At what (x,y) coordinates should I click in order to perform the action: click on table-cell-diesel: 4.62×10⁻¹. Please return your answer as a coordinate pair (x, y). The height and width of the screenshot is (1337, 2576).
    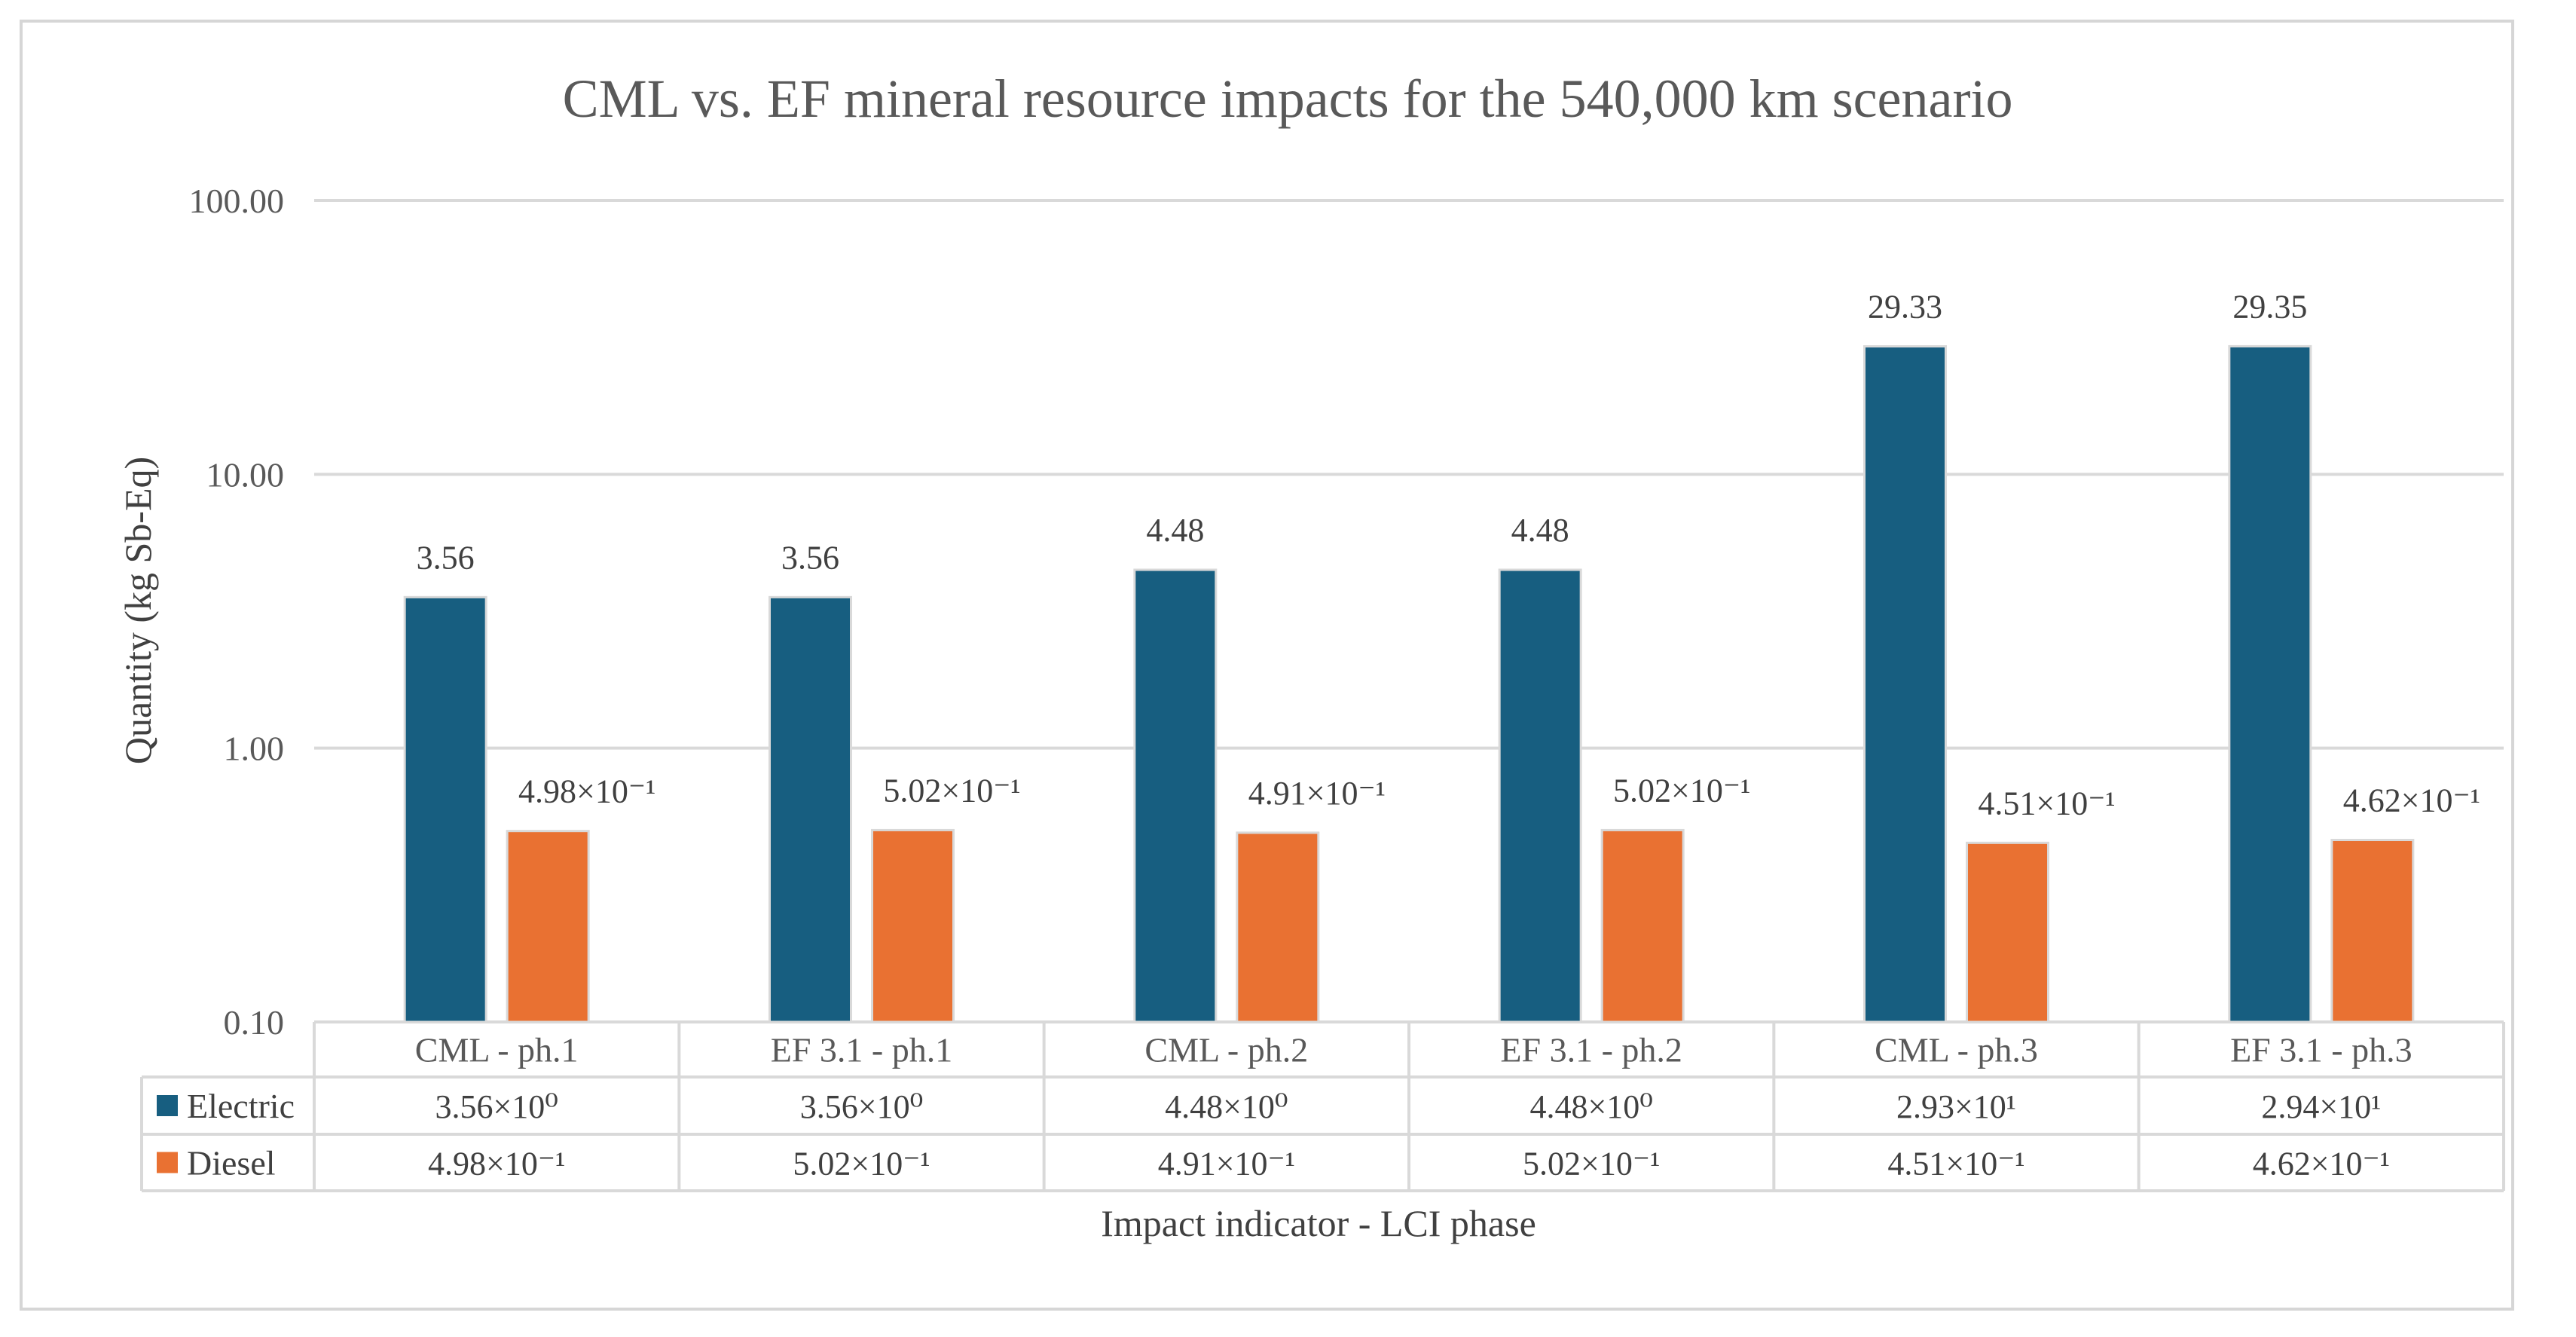
    Looking at the image, I should click on (2321, 1164).